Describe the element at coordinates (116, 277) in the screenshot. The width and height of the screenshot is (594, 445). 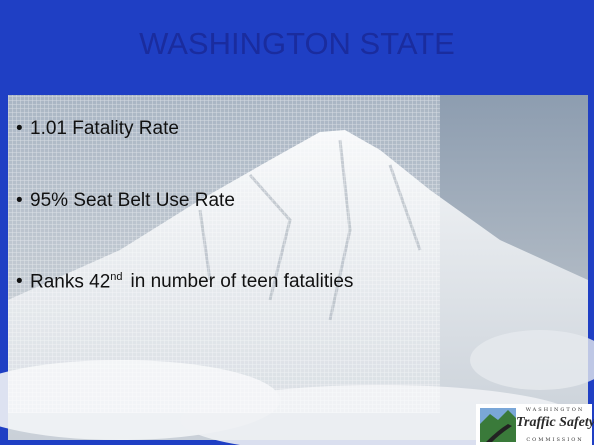
I see `superscript: nd` at that location.